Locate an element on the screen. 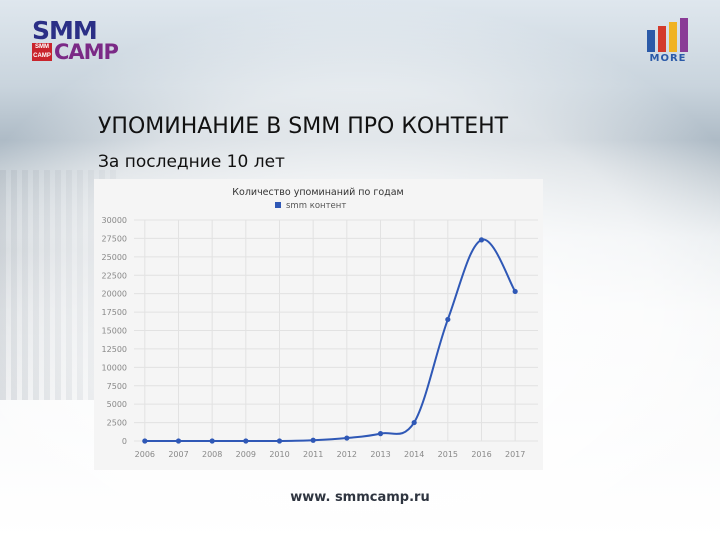  chart-title: Количество упоминаний по годам is located at coordinates (317, 192).